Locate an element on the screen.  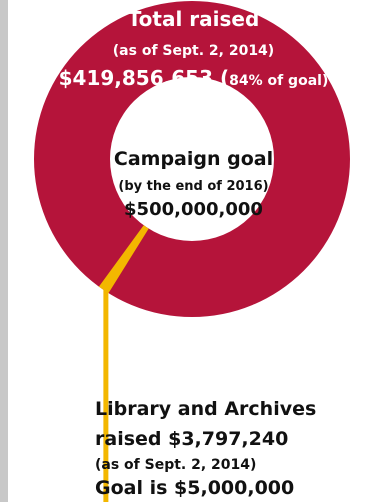
library-raised: raised $3,797,240 is located at coordinates (192, 439).